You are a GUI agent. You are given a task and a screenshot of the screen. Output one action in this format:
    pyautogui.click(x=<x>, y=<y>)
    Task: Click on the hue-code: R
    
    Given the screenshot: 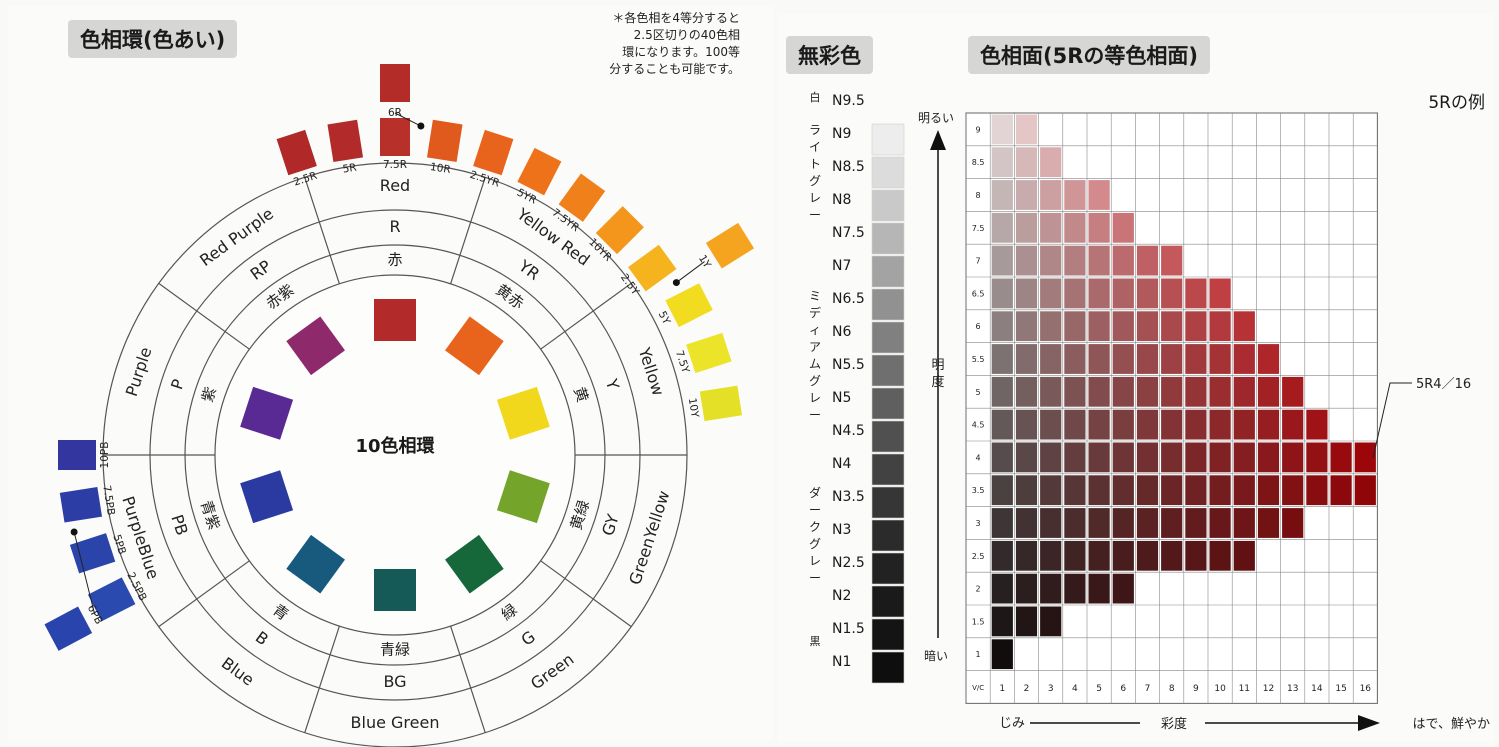 What is the action you would take?
    pyautogui.click(x=394, y=226)
    